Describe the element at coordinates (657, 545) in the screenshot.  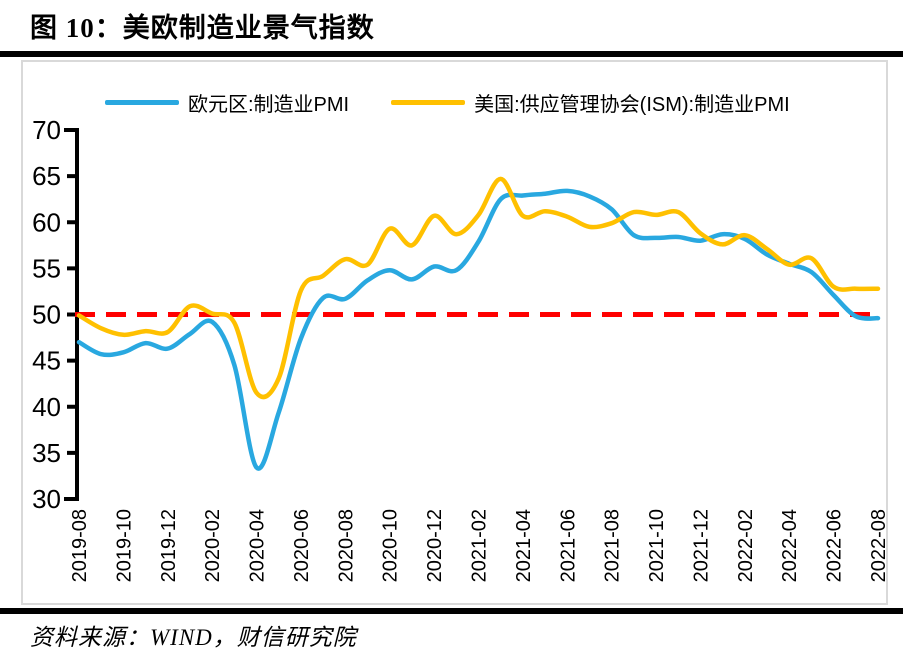
I see `x-tick-label: 2021-10` at that location.